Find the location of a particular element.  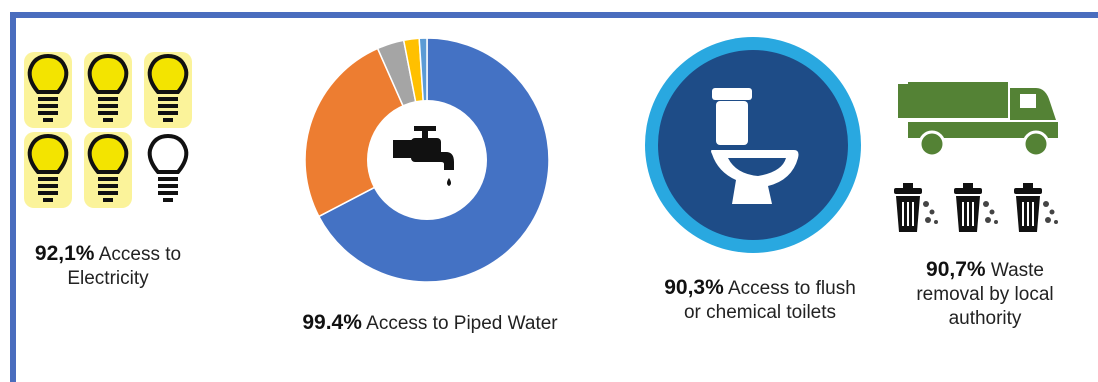

trash-bins-row is located at coordinates (976, 207).